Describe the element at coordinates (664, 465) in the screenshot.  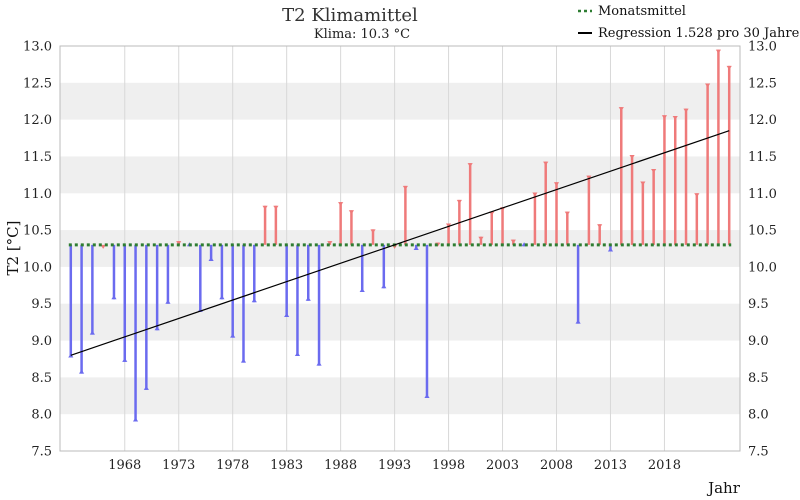
I see `x-tick-label: 2018` at that location.